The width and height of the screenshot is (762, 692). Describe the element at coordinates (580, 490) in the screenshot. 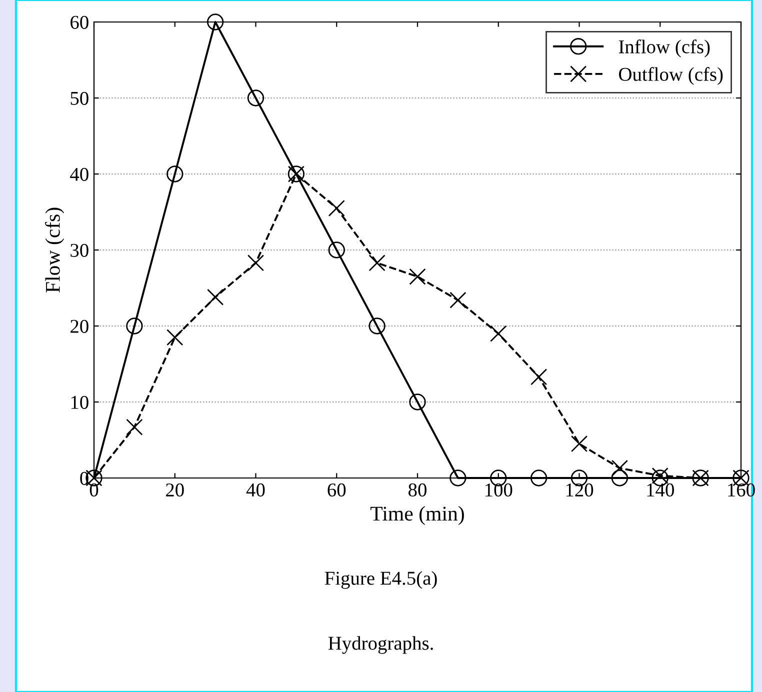

I see `x-tick-label: 120` at that location.